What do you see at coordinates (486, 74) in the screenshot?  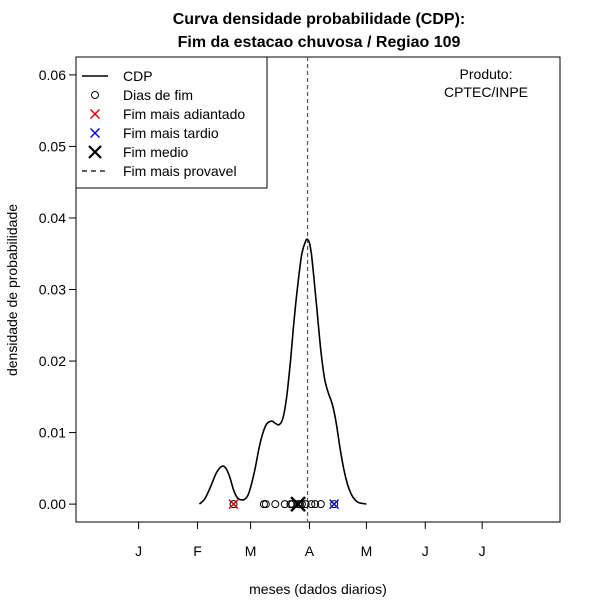 I see `product-label: Produto:` at bounding box center [486, 74].